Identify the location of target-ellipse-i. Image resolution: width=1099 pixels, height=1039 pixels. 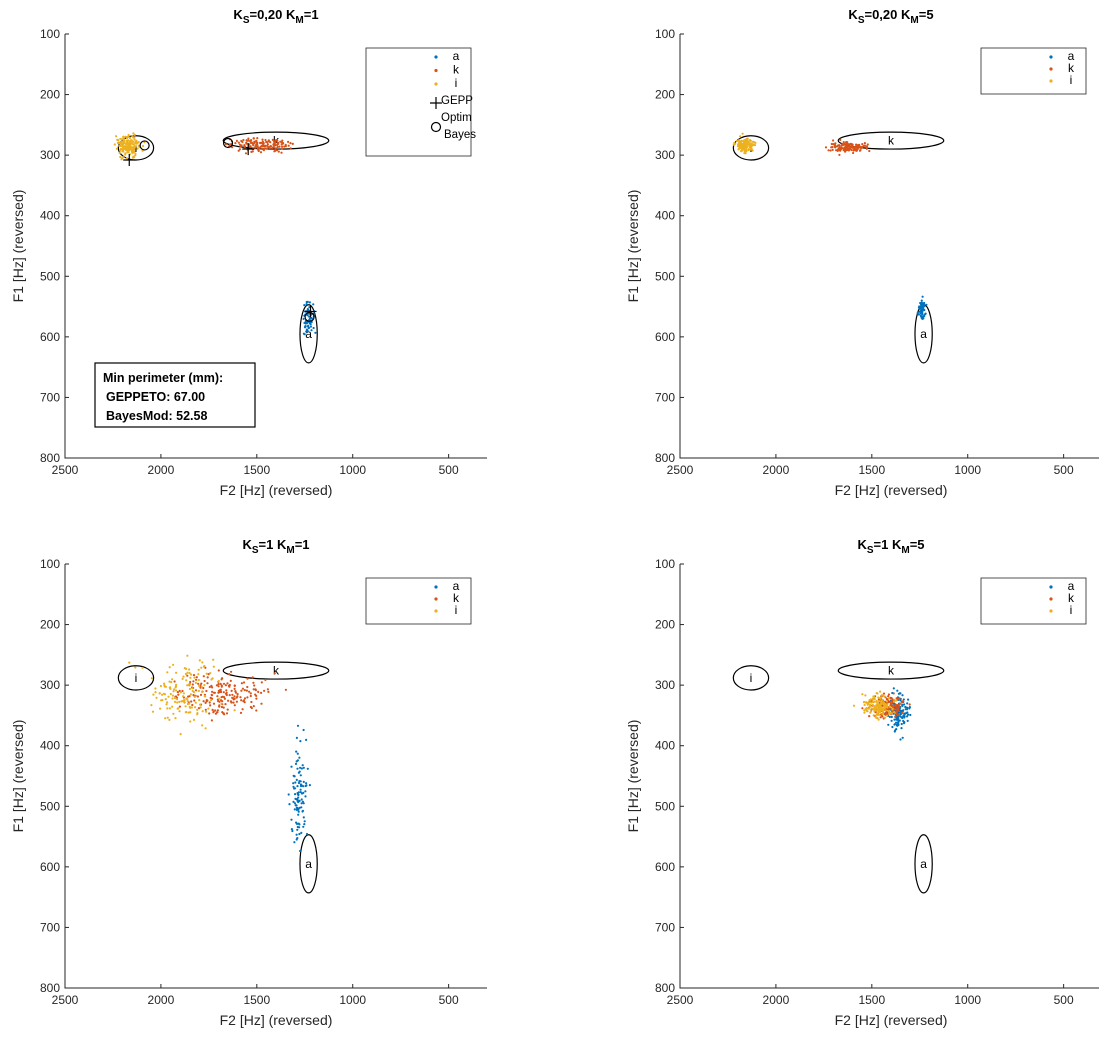
(751, 678).